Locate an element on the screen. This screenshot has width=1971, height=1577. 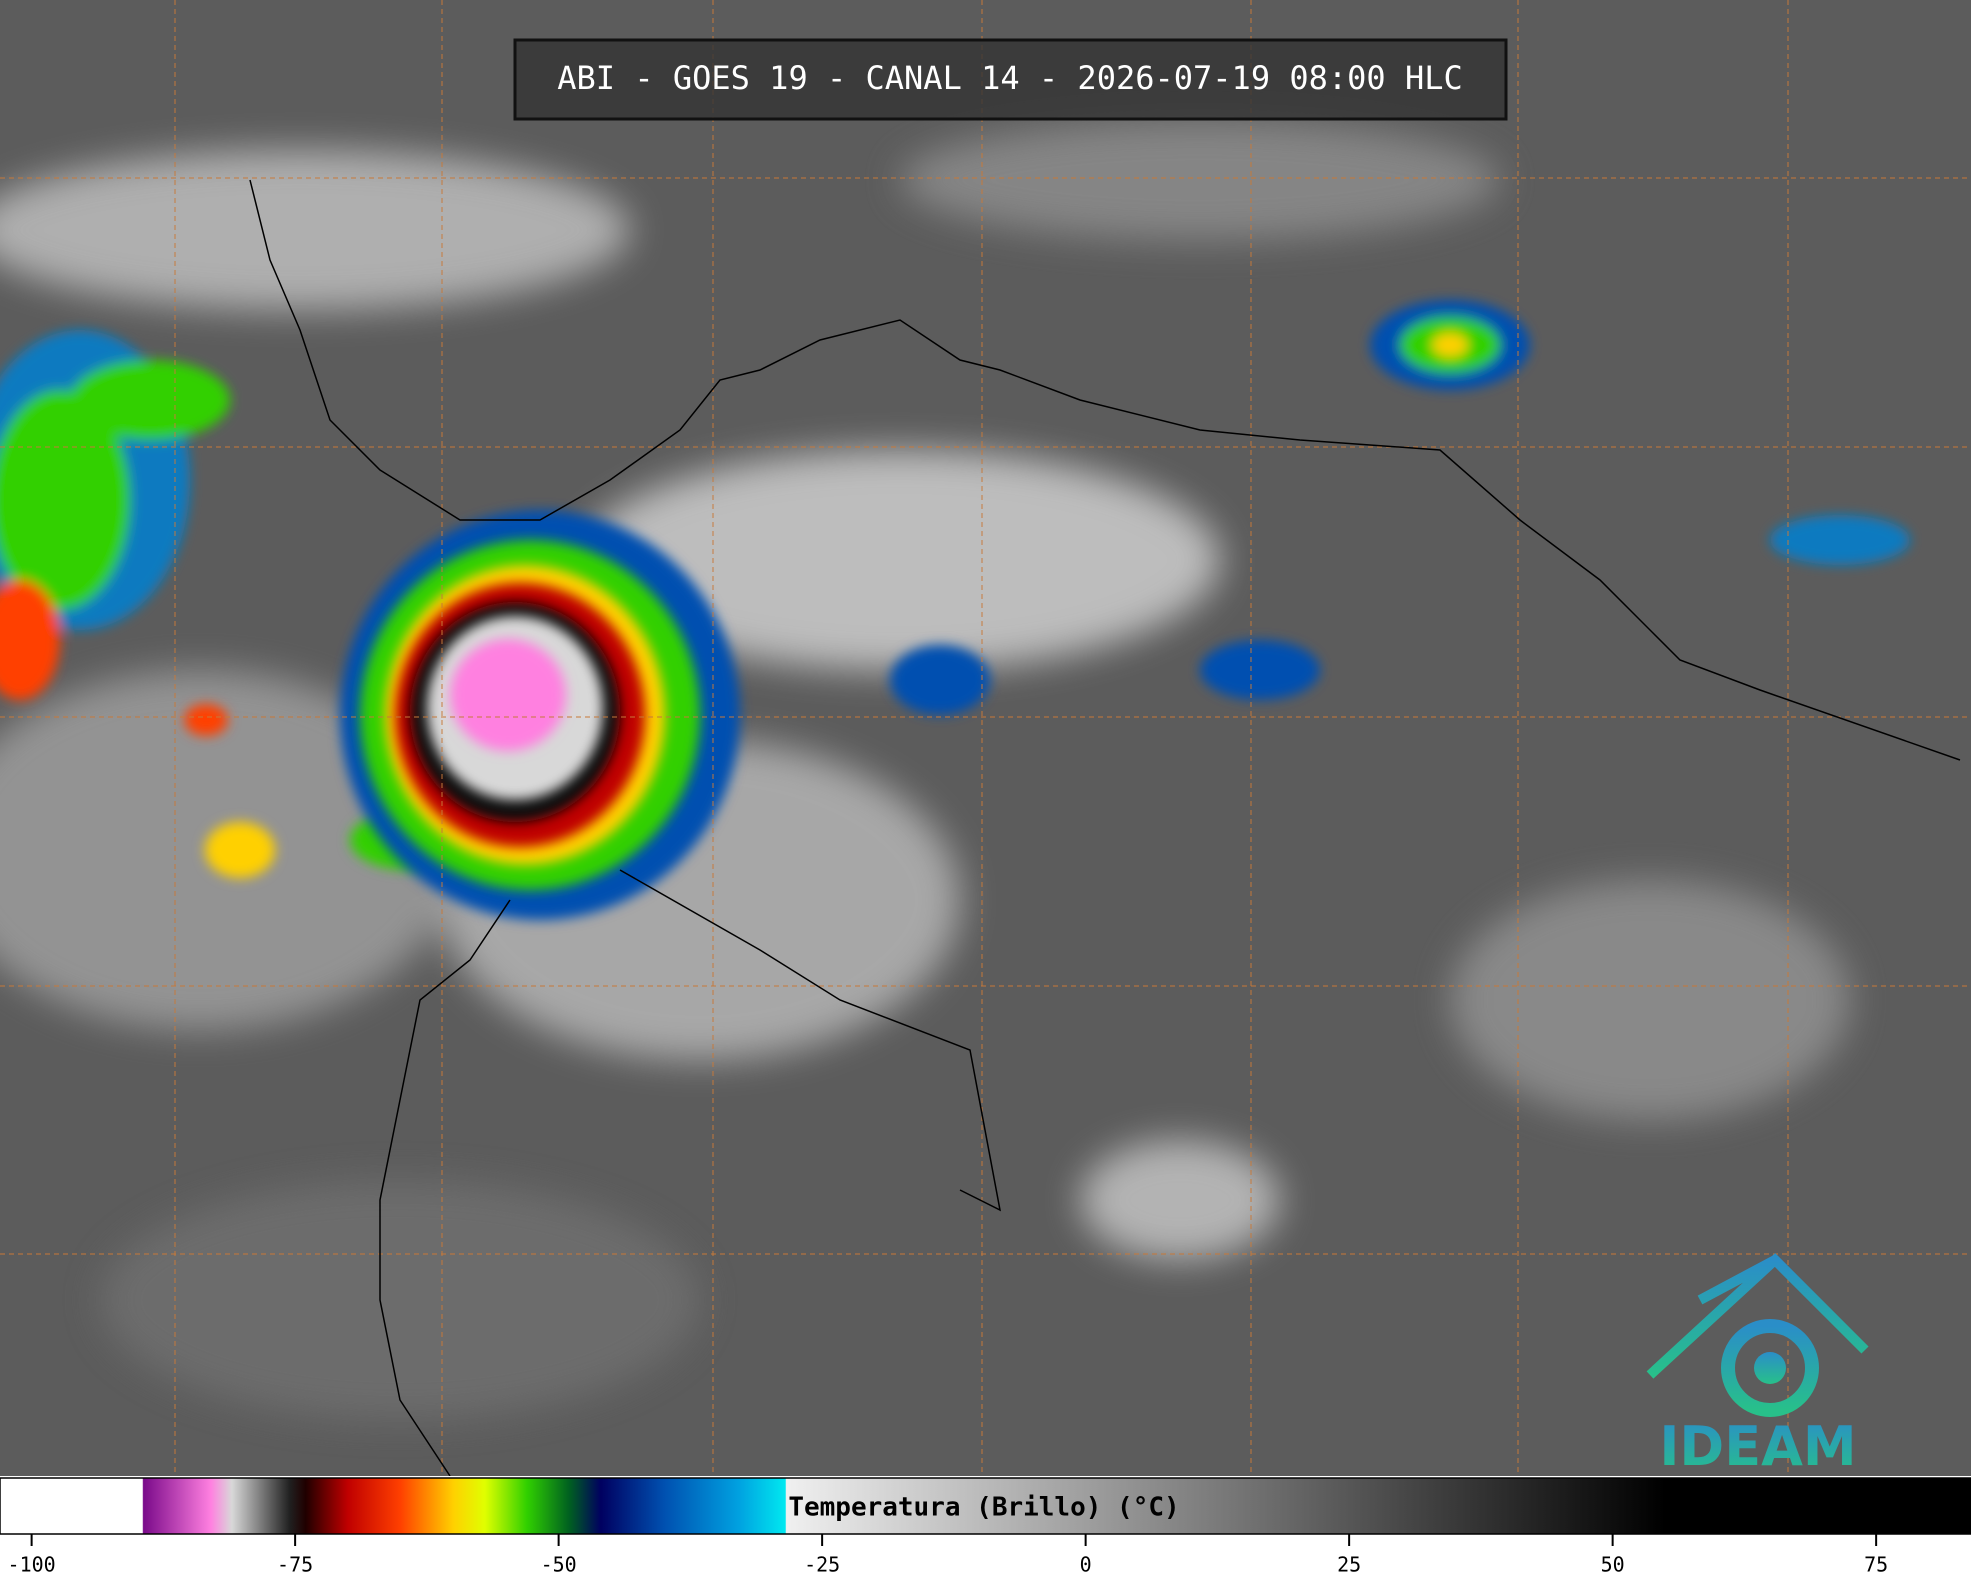
colorbar-label: Temperatura (Brillo) (°C) is located at coordinates (983, 1508).